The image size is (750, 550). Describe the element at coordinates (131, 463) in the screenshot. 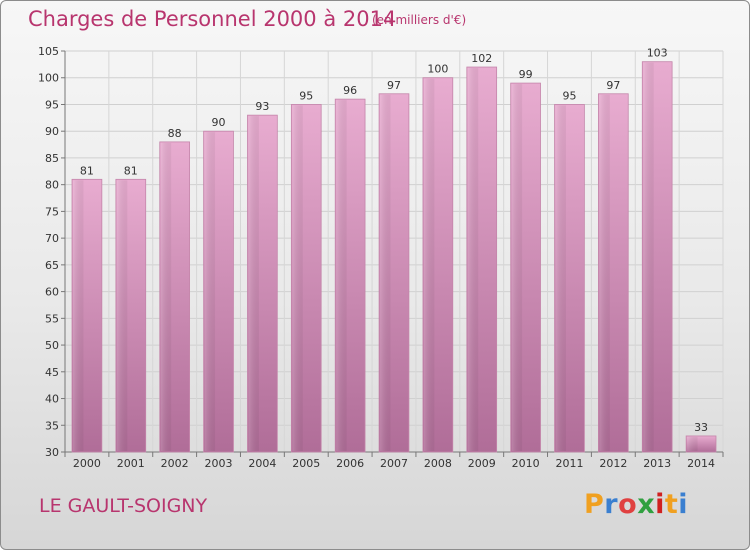

I see `x-tick-label: 2001` at that location.